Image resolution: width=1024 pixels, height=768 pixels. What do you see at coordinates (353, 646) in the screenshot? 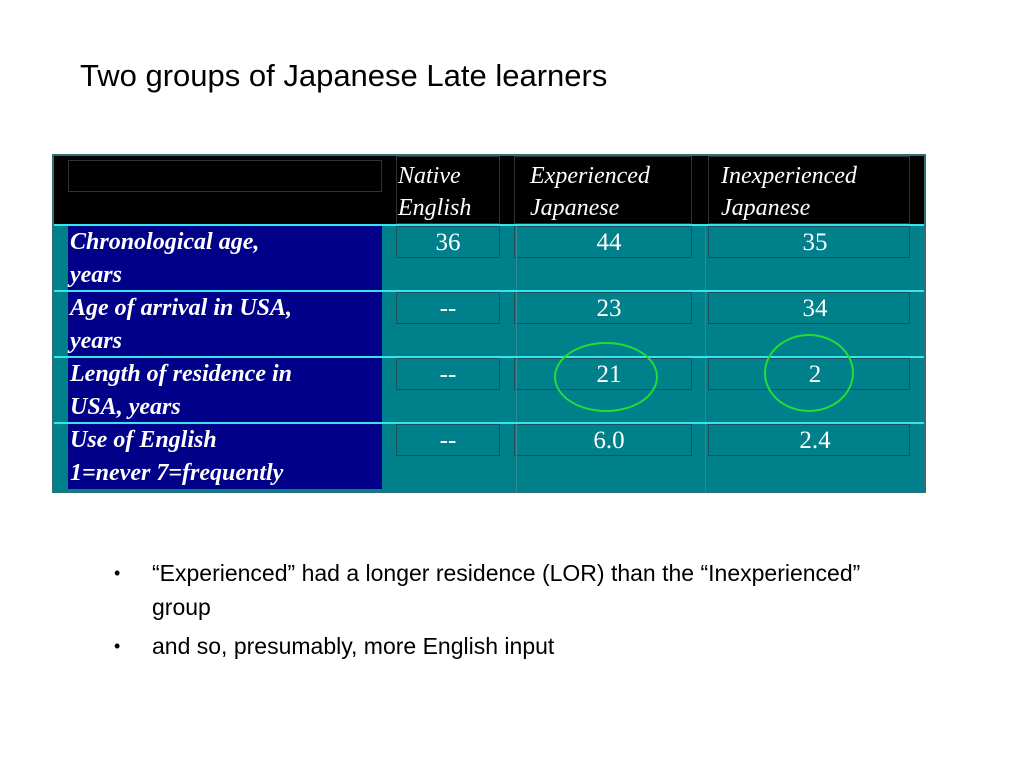
I see `bullet-text: and so, presumably, more English input` at bounding box center [353, 646].